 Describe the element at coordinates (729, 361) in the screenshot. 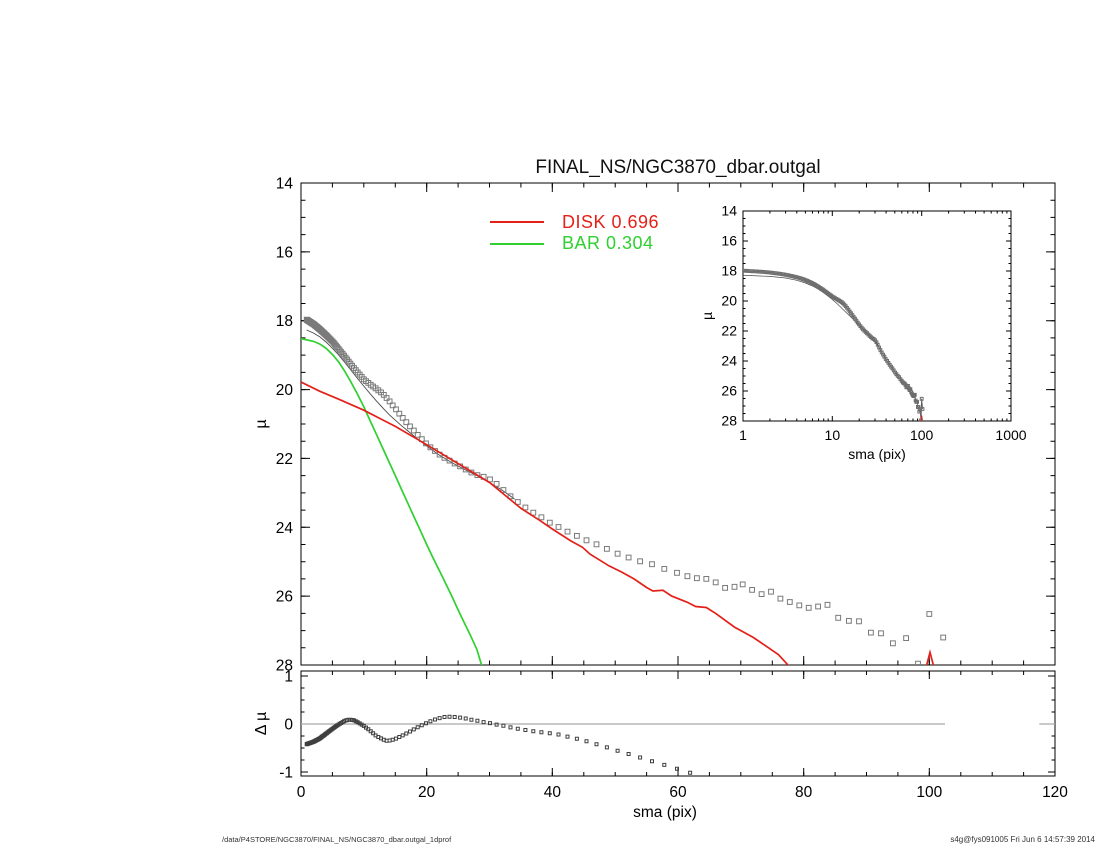

I see `inset-y-tick-label: 24` at that location.